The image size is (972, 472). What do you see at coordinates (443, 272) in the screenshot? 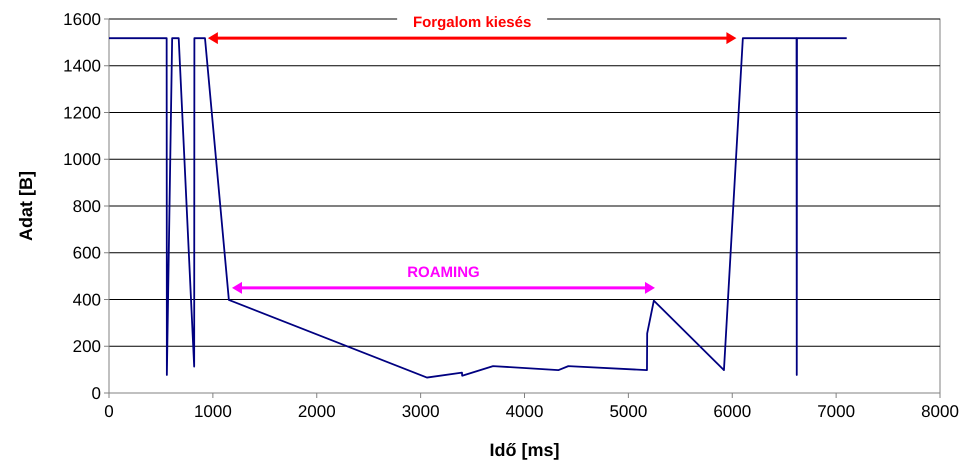
I see `annotation: ROAMING` at bounding box center [443, 272].